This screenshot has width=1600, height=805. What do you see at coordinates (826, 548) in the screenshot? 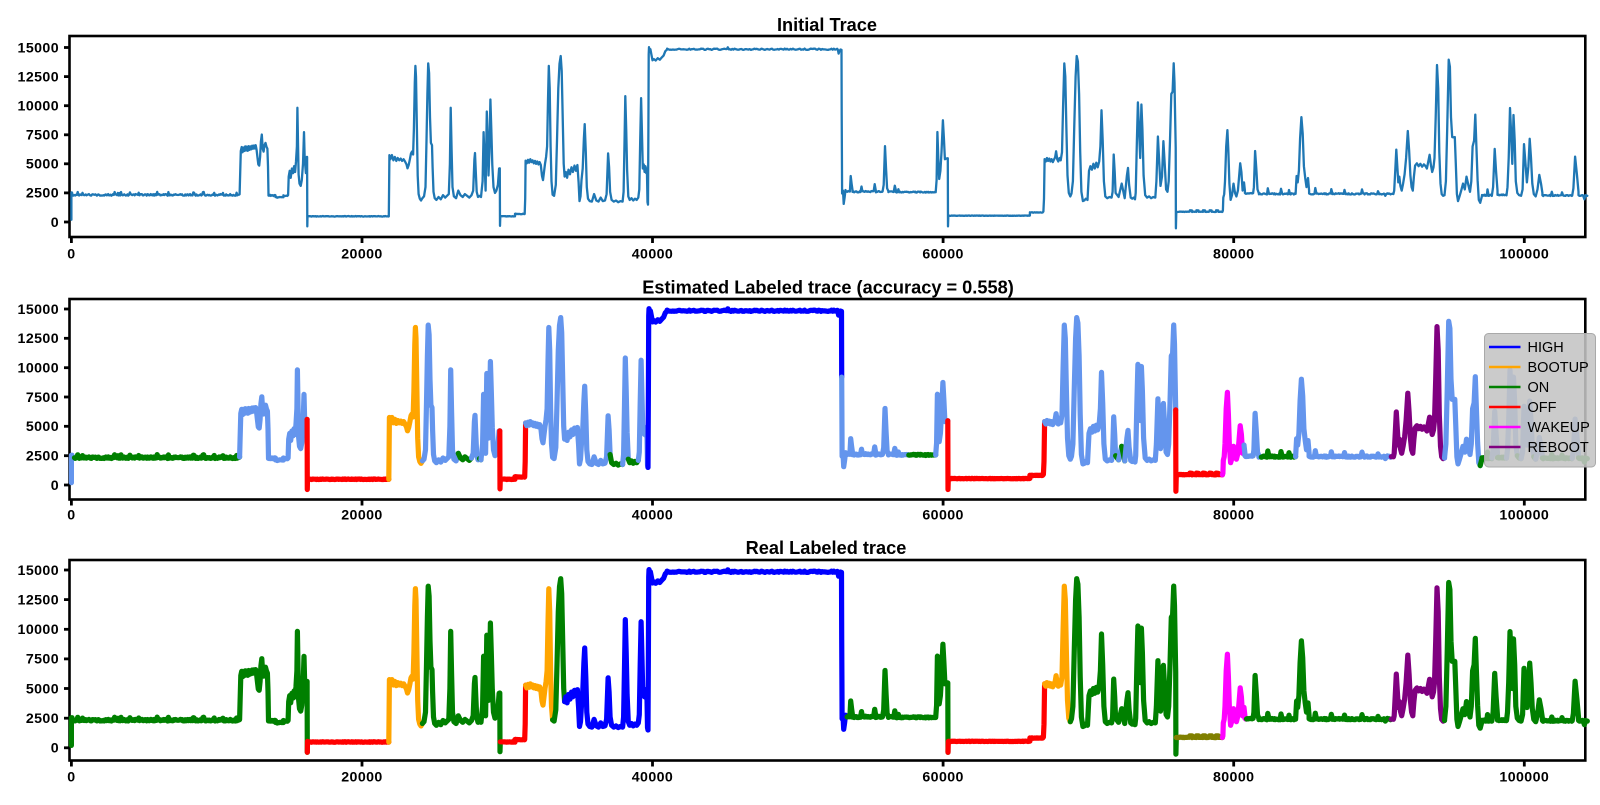
I see `svg-text: Real Labeled trace` at bounding box center [826, 548].